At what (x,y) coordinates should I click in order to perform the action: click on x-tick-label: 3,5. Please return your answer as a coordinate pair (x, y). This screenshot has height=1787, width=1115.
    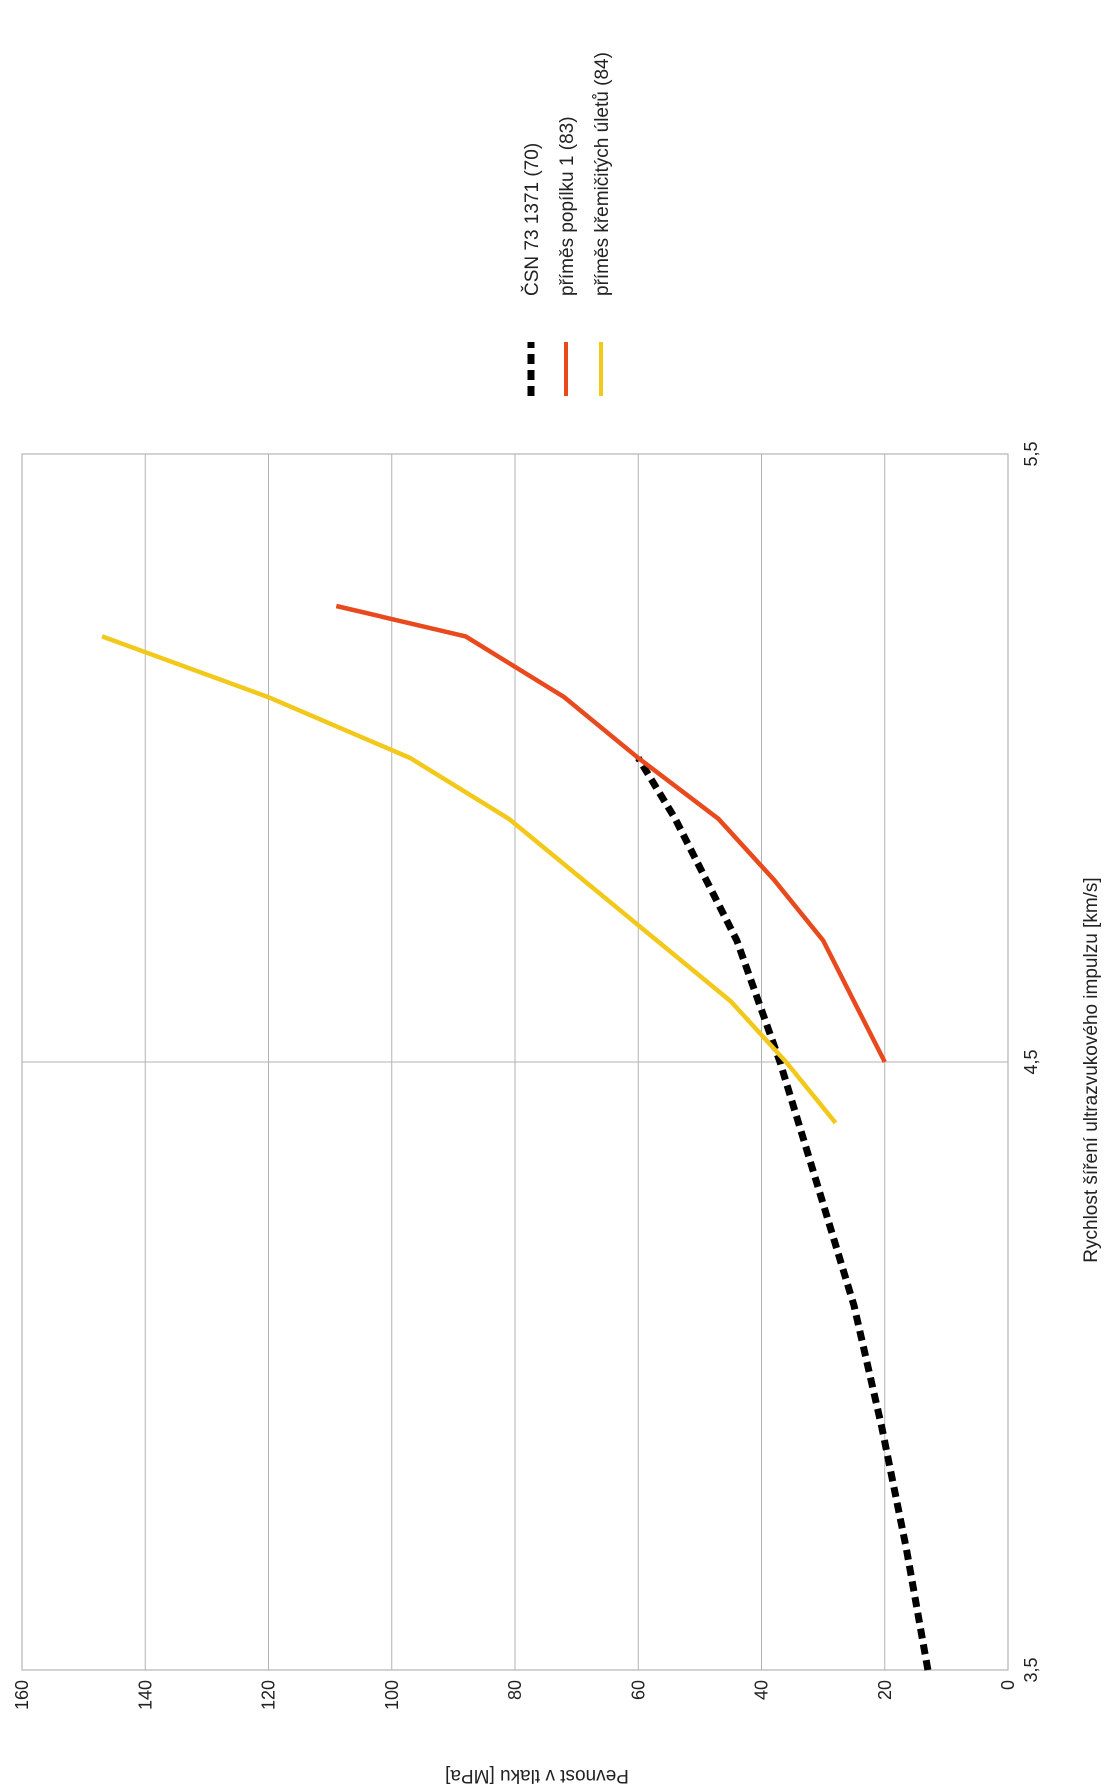
    Looking at the image, I should click on (1031, 1669).